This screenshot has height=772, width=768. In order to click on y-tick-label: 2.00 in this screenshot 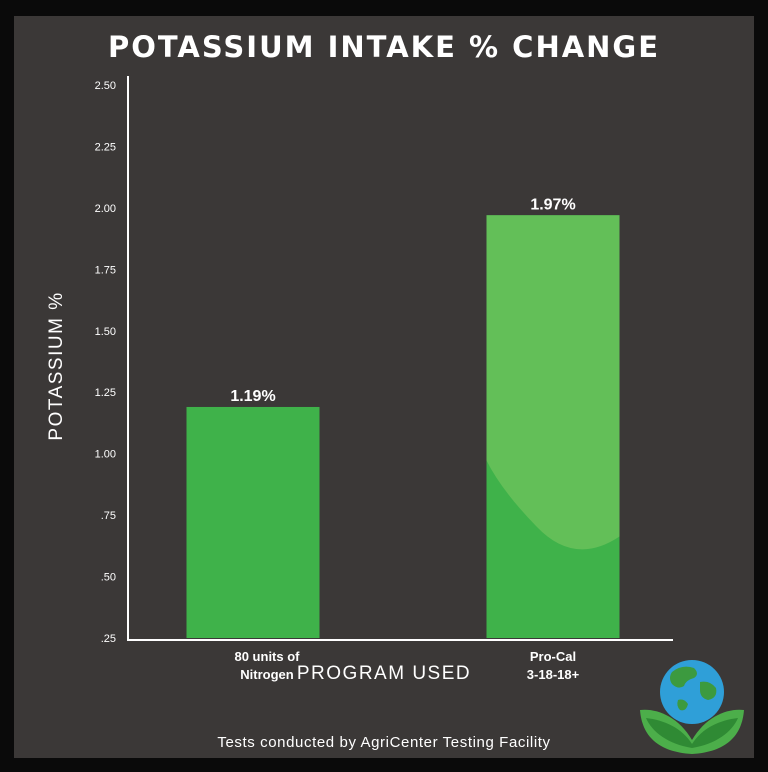, I will do `click(105, 209)`.